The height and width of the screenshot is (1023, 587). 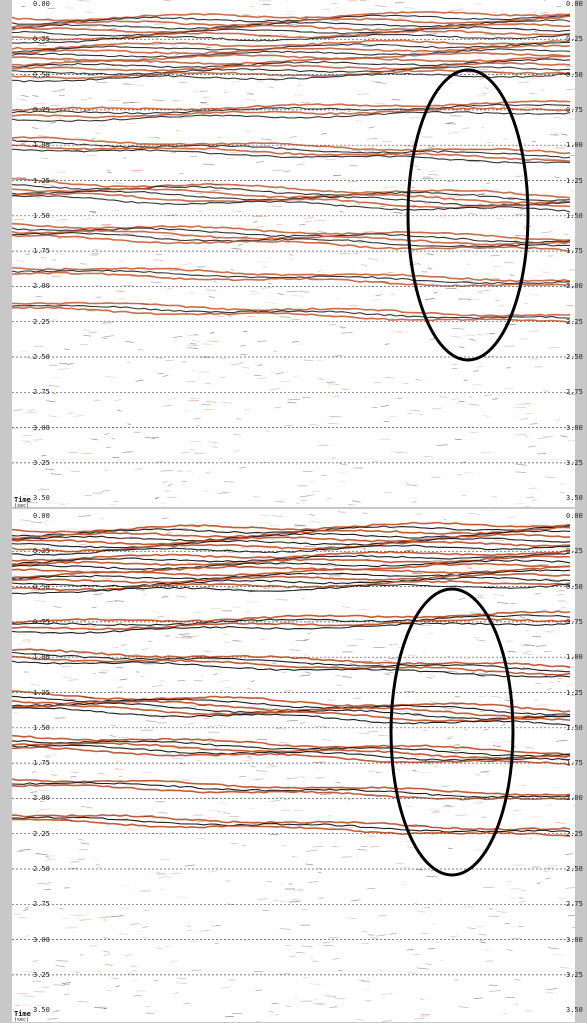 I want to click on time-tick-l-3.25: 3.25, so click(x=41, y=975).